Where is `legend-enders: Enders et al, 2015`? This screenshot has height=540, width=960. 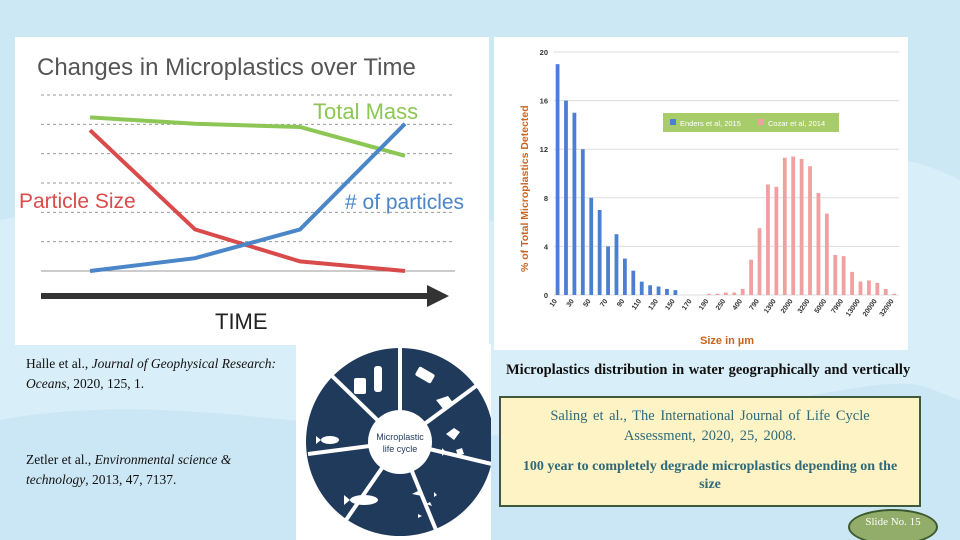 legend-enders: Enders et al, 2015 is located at coordinates (710, 123).